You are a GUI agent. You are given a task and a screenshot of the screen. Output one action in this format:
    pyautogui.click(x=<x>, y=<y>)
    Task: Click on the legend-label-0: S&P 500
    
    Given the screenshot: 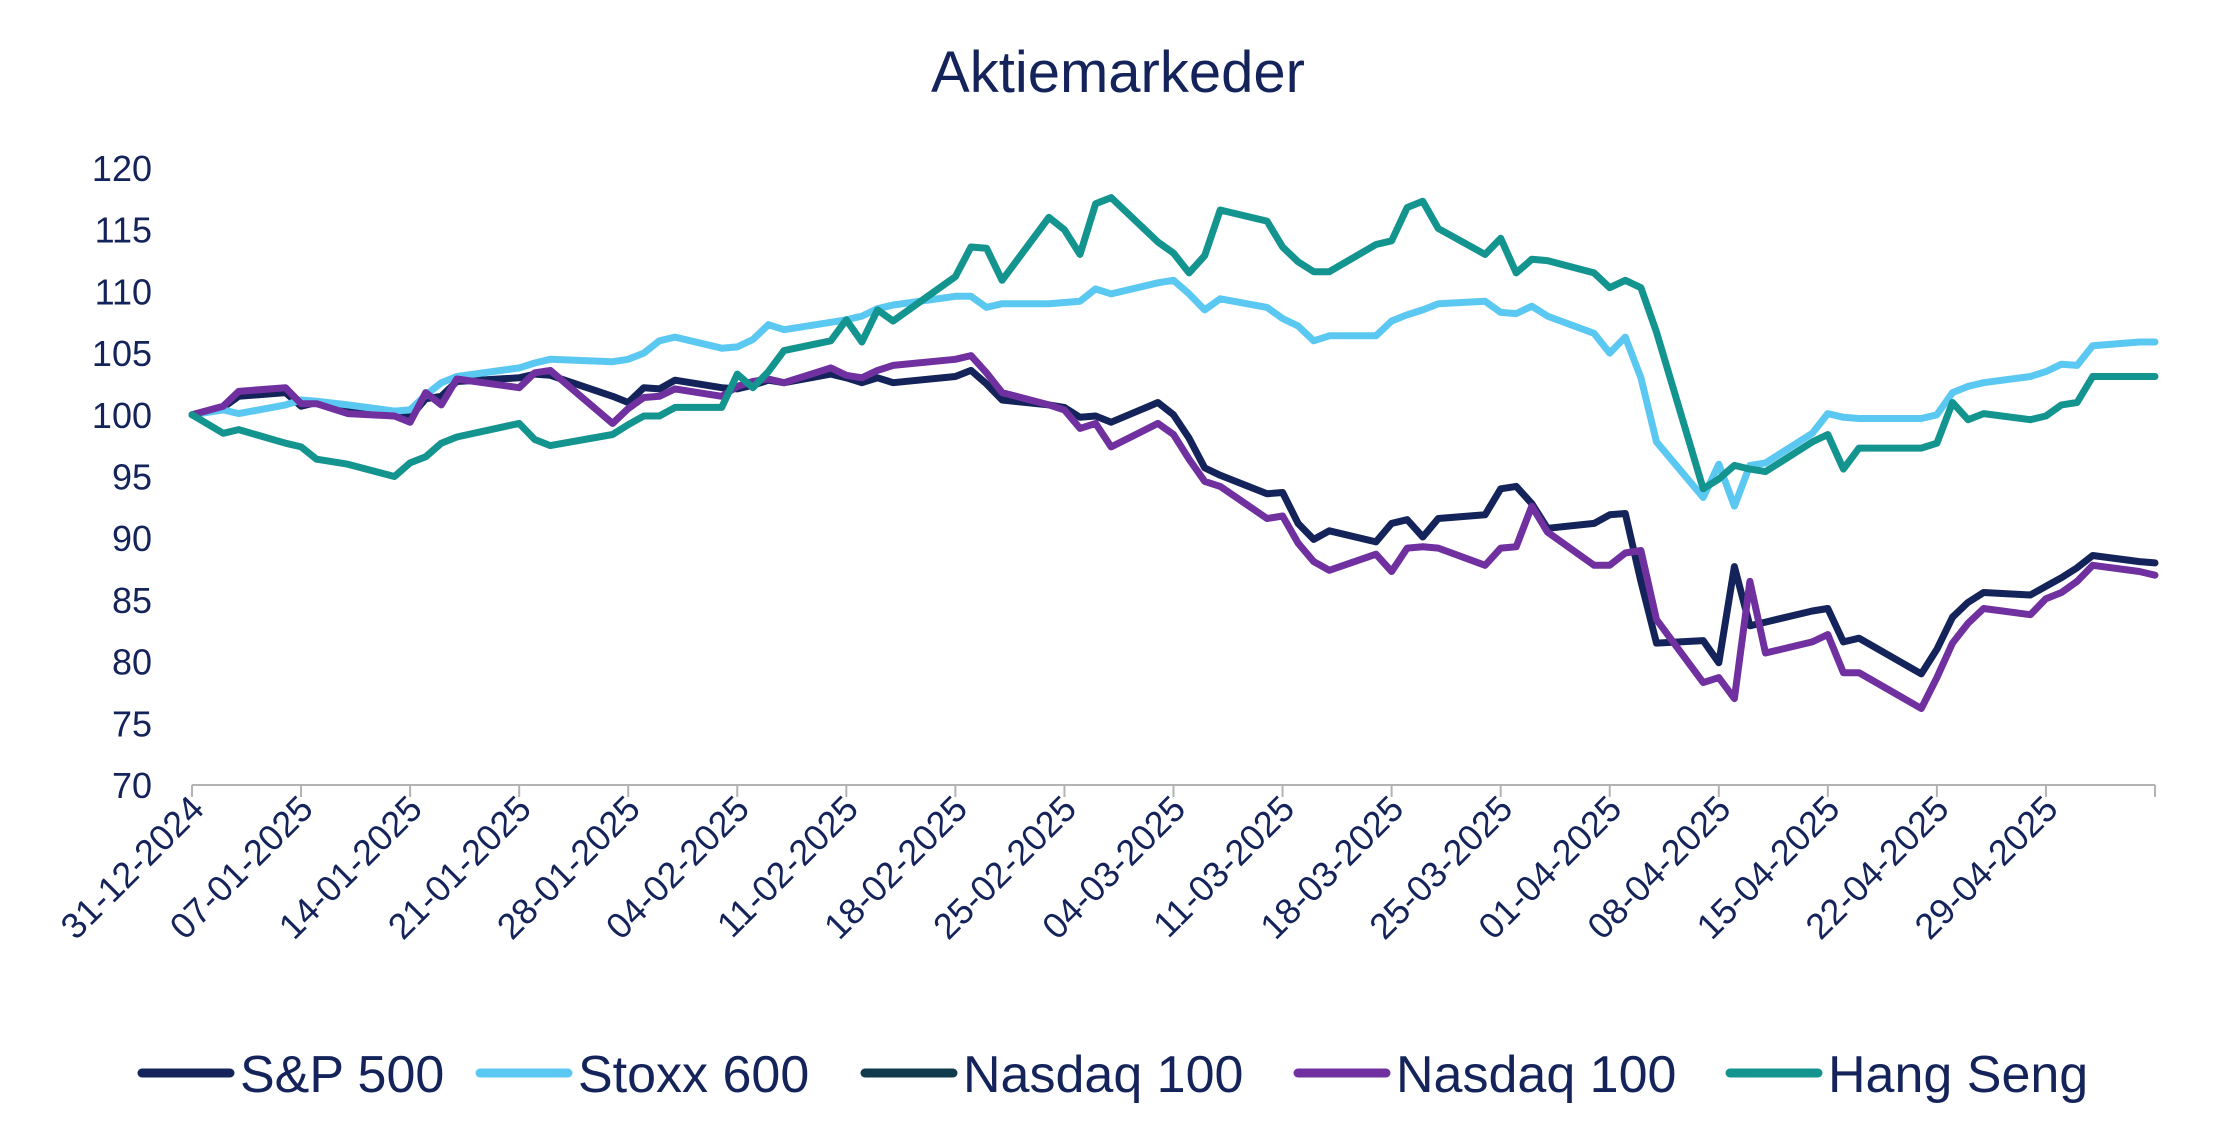 What is the action you would take?
    pyautogui.click(x=342, y=1075)
    